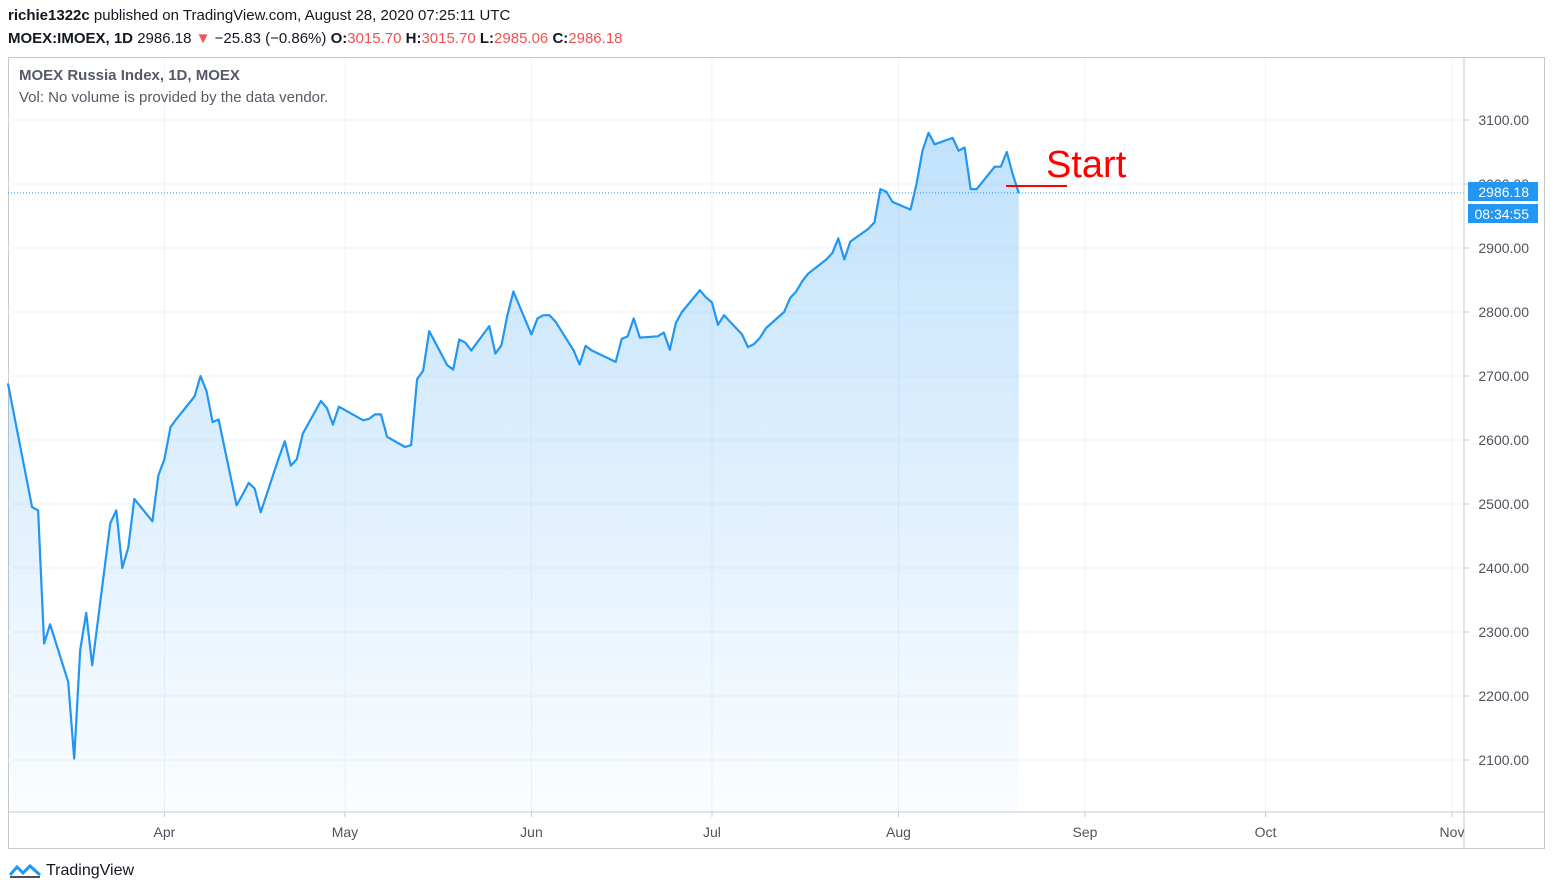 The image size is (1554, 896). What do you see at coordinates (49, 15) in the screenshot?
I see `author-name: richie1322c` at bounding box center [49, 15].